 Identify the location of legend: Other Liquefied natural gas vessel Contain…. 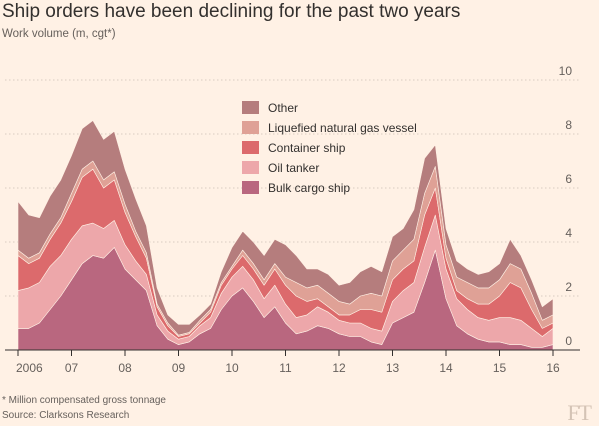
(329, 148).